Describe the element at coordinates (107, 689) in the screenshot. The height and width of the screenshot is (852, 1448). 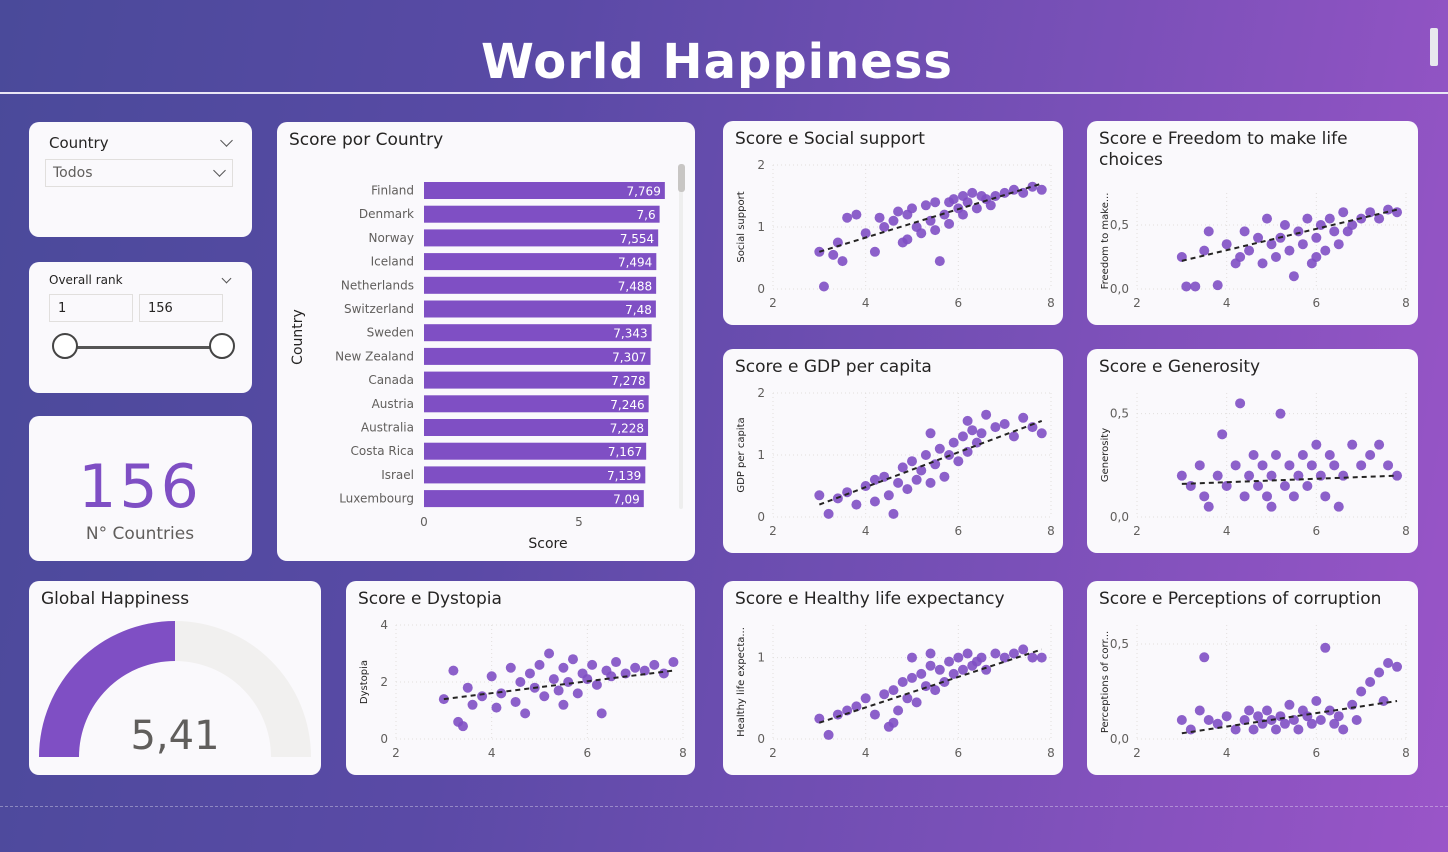
I see `gauge-fill` at that location.